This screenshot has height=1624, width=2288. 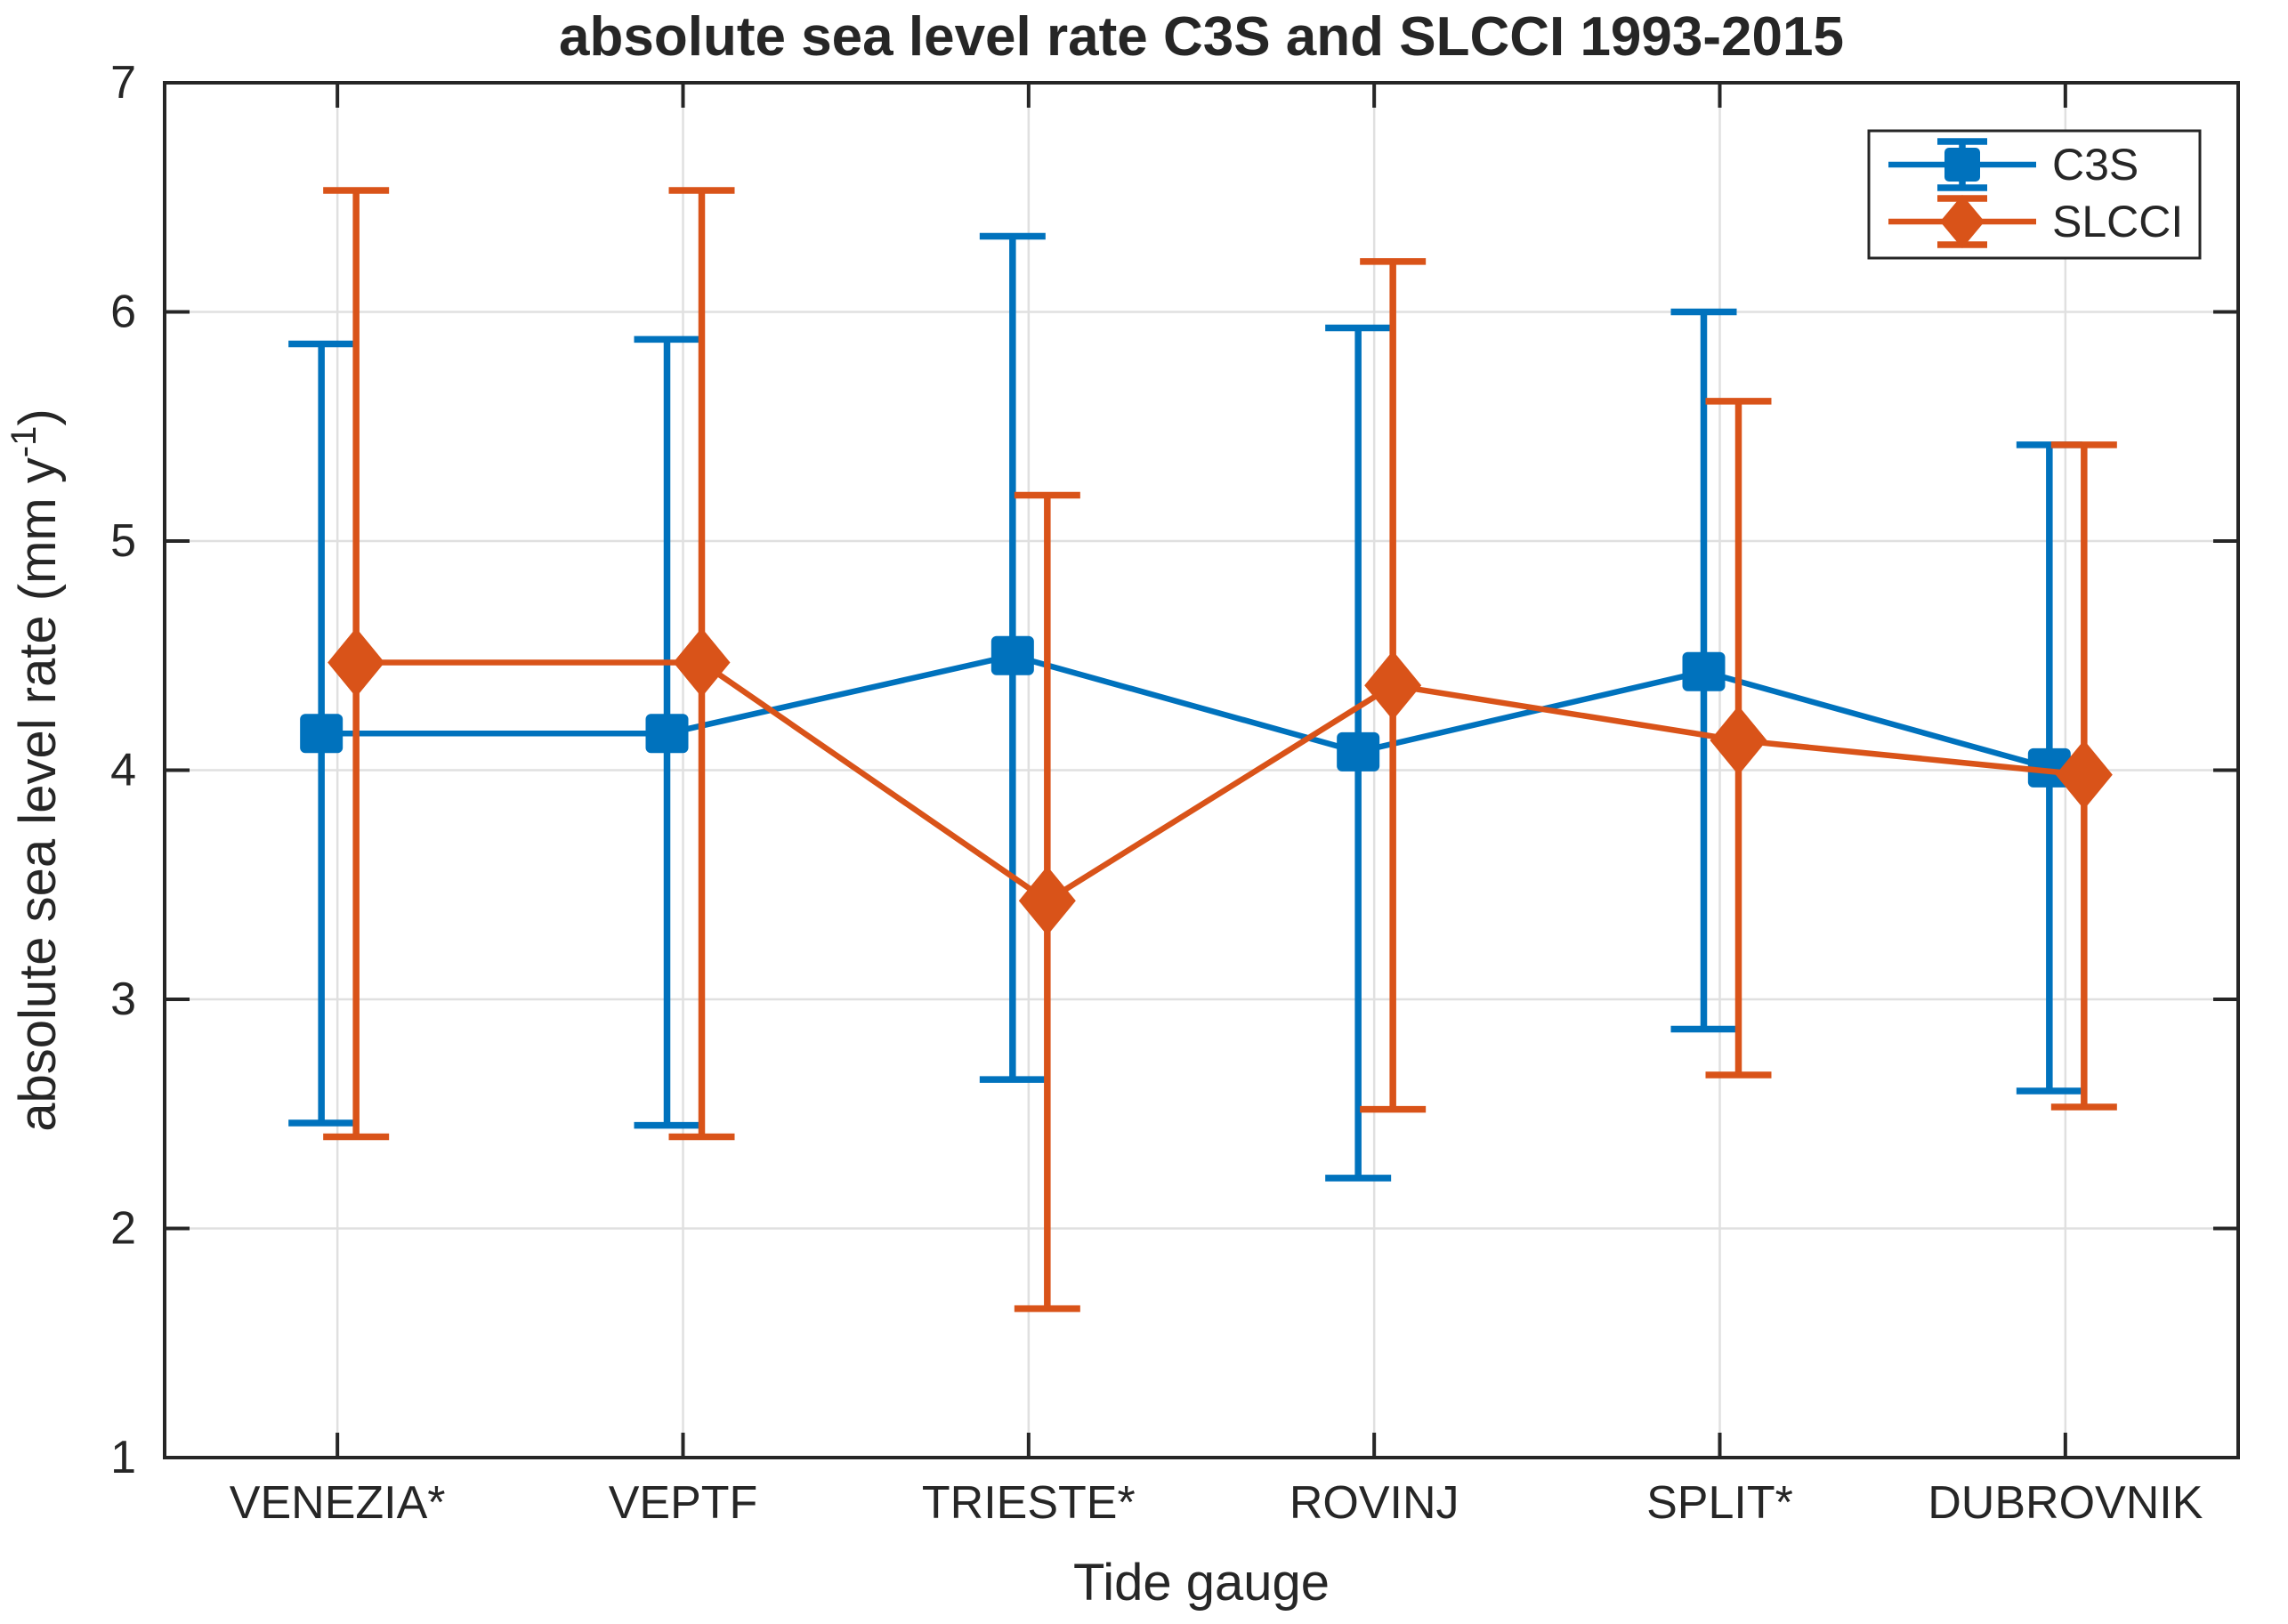 What do you see at coordinates (1374, 1503) in the screenshot?
I see `x-tick-label: ROVINJ` at bounding box center [1374, 1503].